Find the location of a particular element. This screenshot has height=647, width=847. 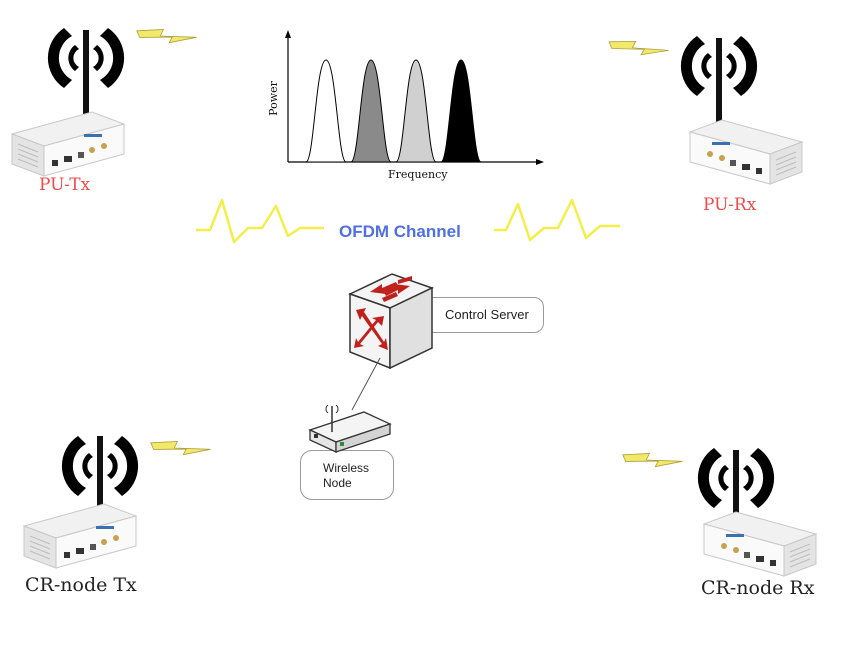

pu-tx-device is located at coordinates (68, 102).